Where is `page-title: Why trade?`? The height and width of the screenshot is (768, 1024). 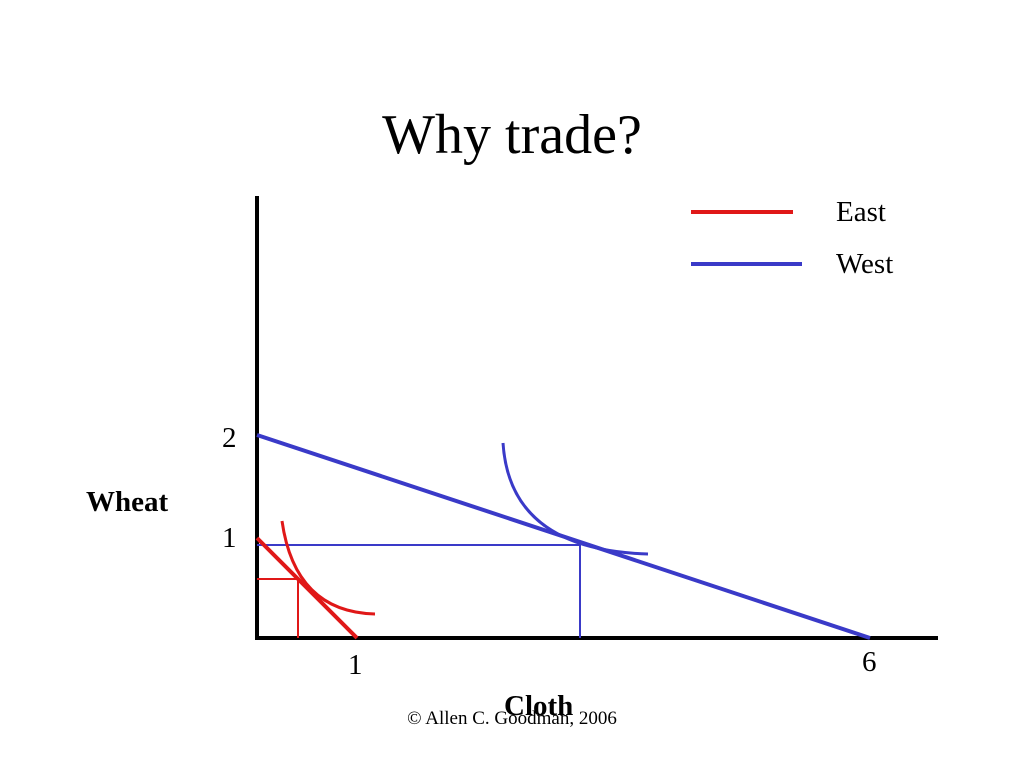 page-title: Why trade? is located at coordinates (512, 135).